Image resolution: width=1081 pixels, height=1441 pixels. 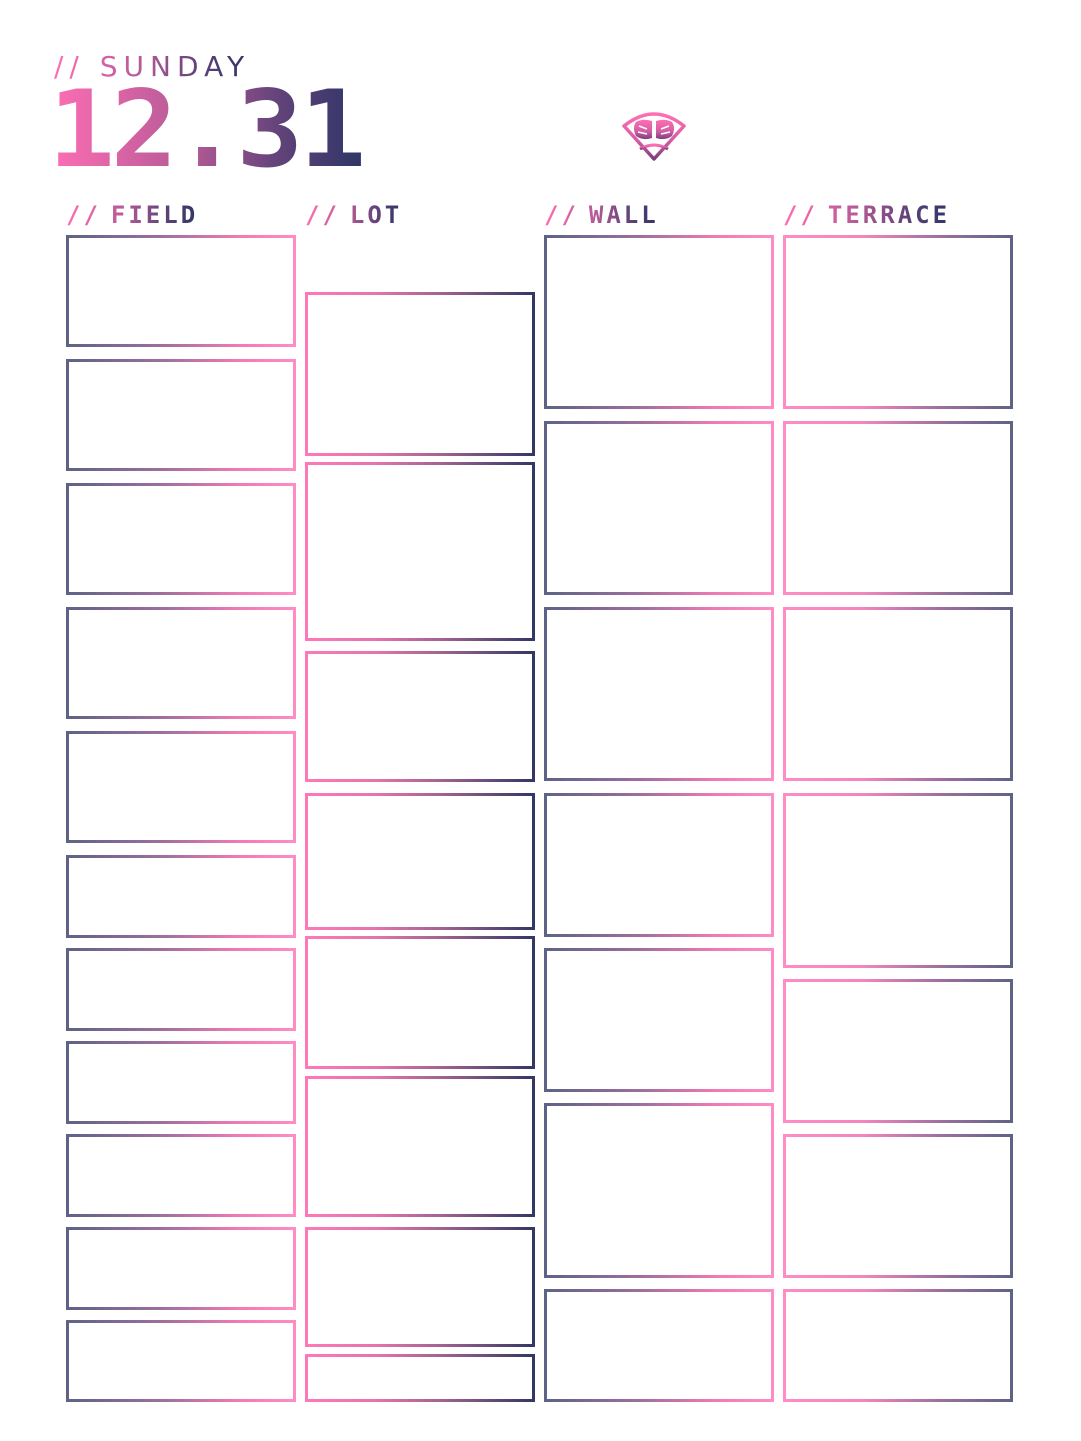 What do you see at coordinates (207, 129) in the screenshot?
I see `date-title: 12.31` at bounding box center [207, 129].